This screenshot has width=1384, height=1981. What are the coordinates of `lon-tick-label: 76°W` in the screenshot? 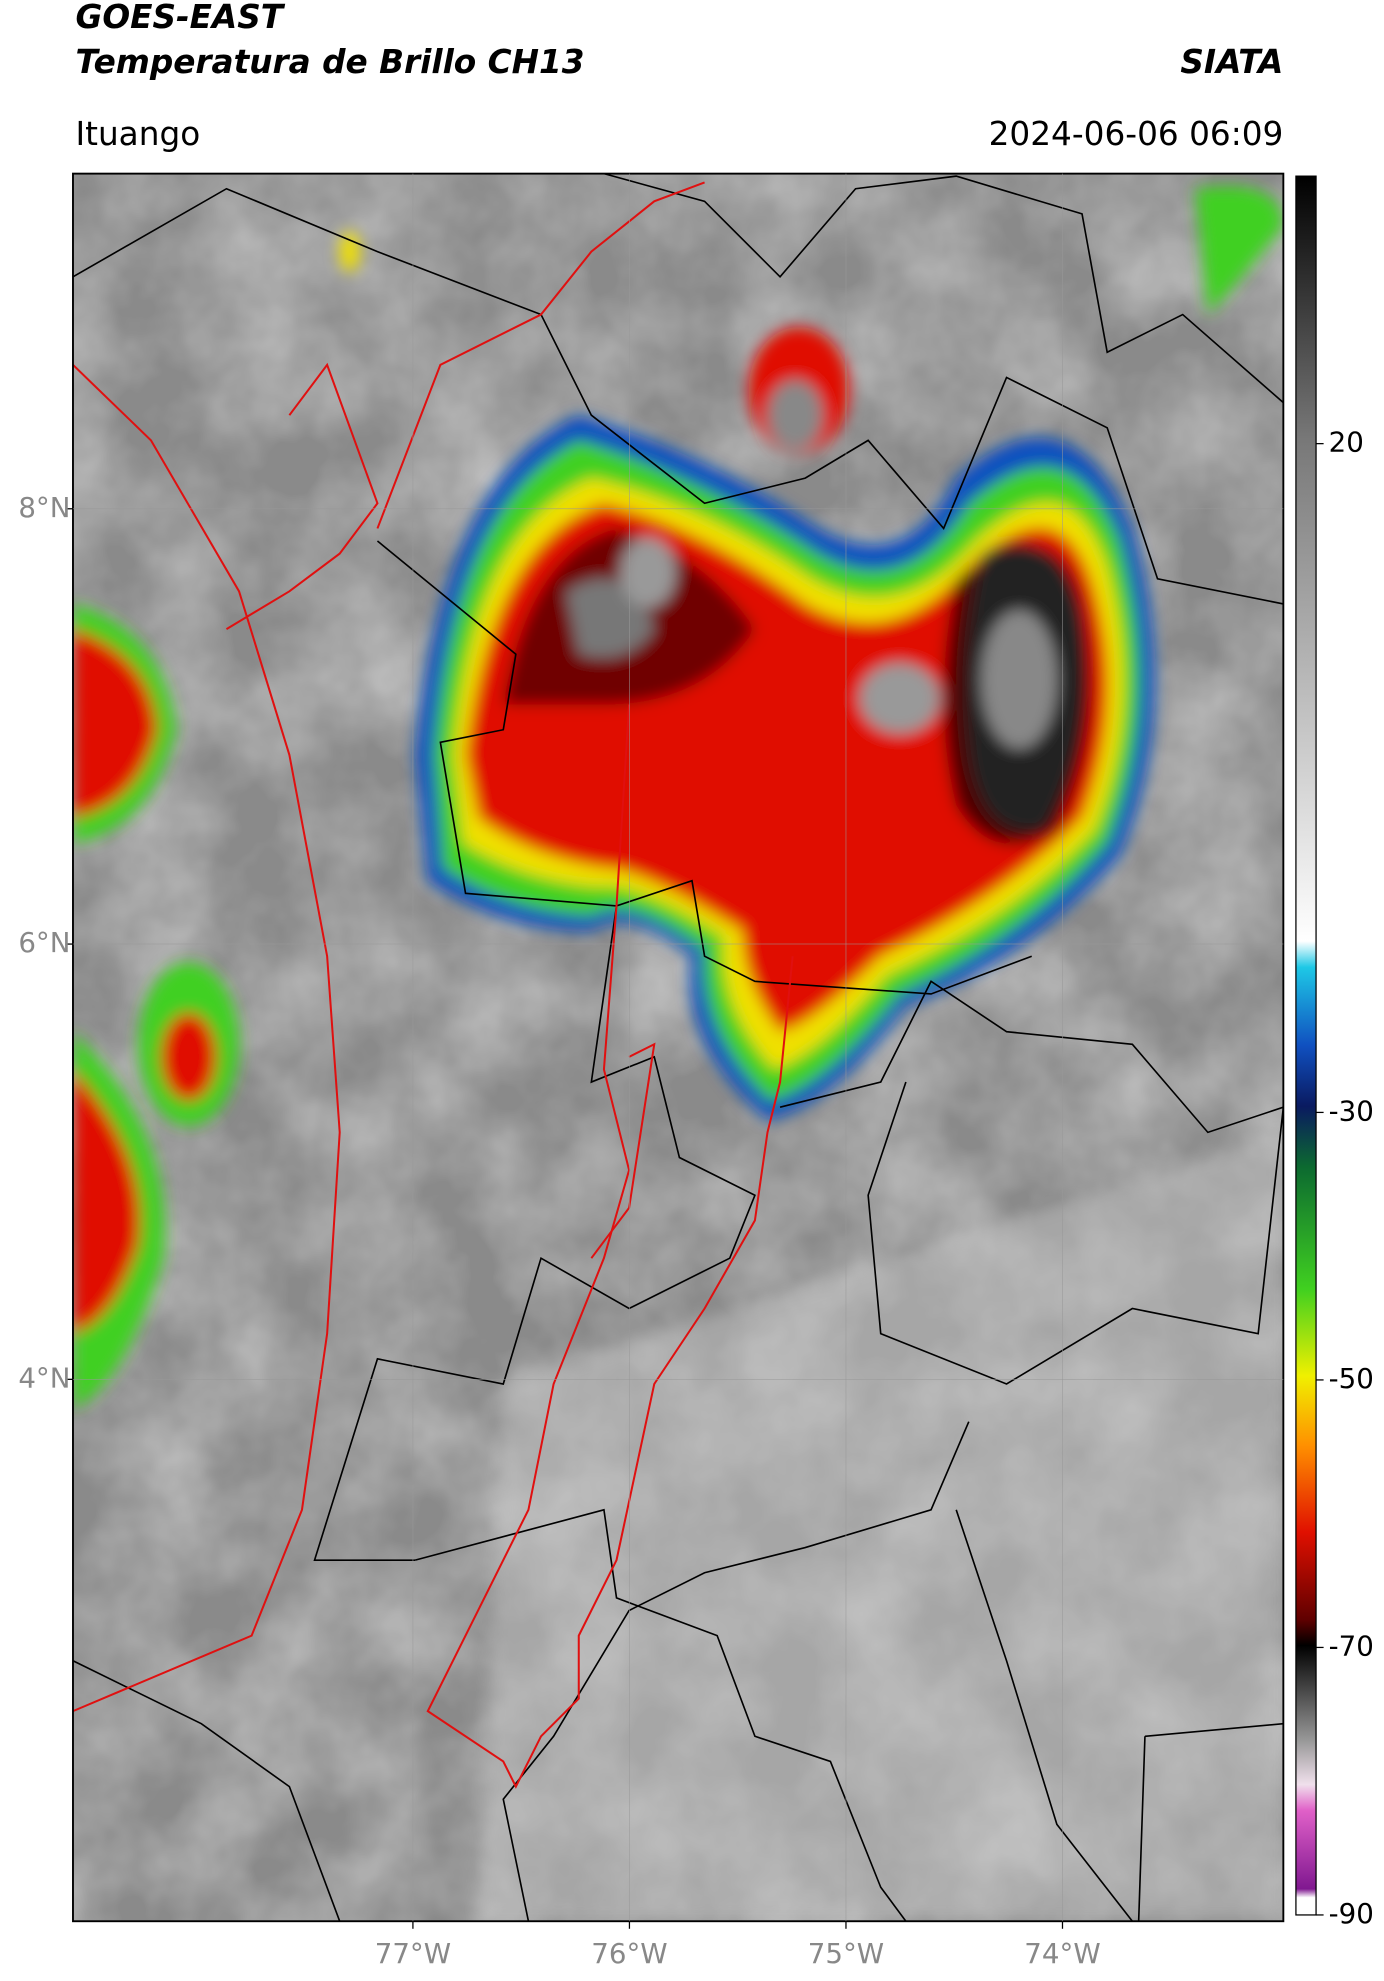 It's located at (629, 1953).